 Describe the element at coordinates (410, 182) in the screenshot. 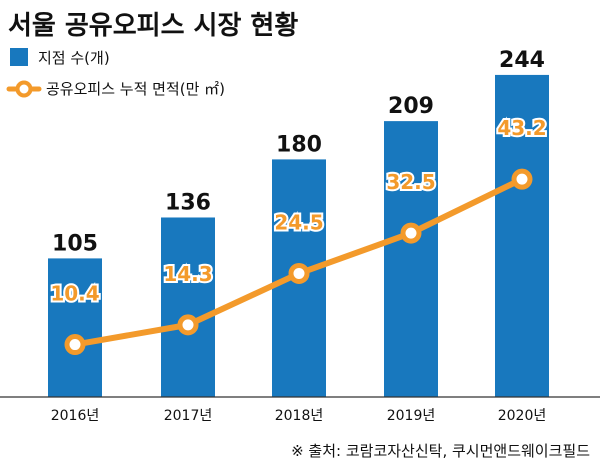

I see `line-value-label: 32.5` at that location.